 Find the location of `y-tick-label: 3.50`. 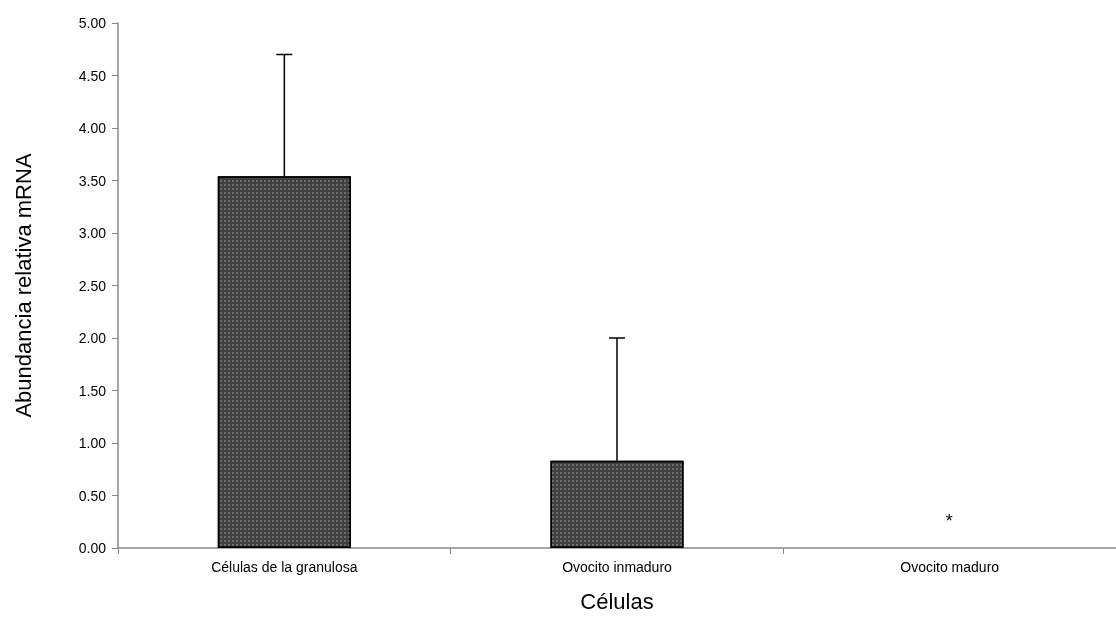

y-tick-label: 3.50 is located at coordinates (92, 180).